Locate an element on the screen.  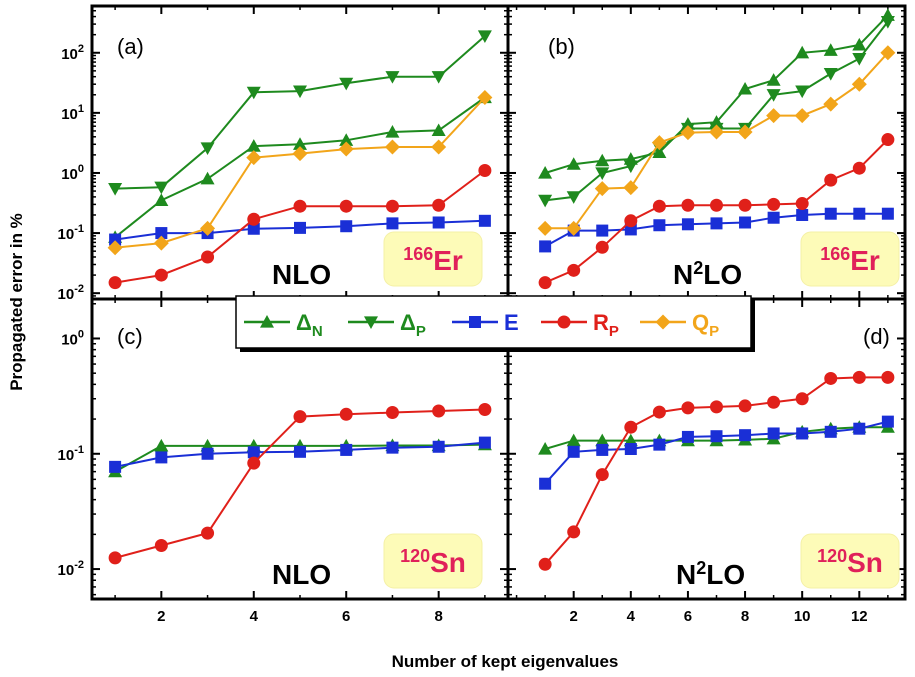
legend-item-dN: ΔN is located at coordinates (283, 325).